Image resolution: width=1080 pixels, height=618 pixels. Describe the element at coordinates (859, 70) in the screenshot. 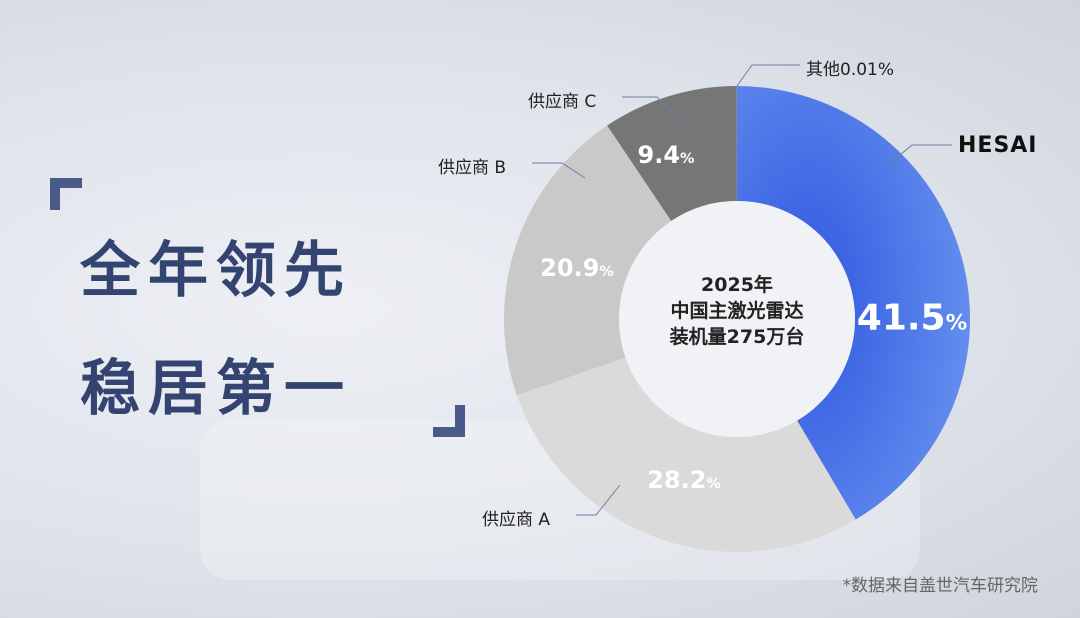

I see `label-other-value: 0.01` at that location.